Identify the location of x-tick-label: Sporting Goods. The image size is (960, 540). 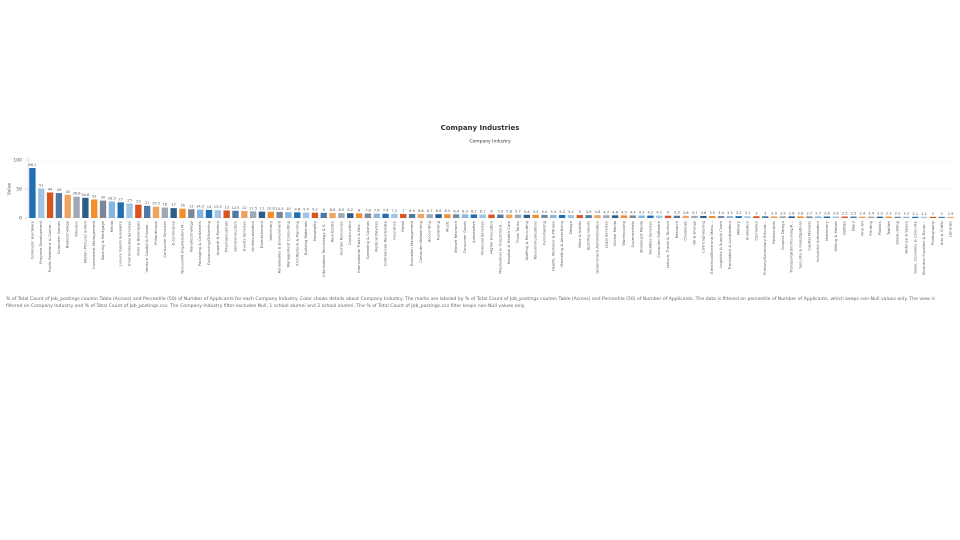
(588, 235).